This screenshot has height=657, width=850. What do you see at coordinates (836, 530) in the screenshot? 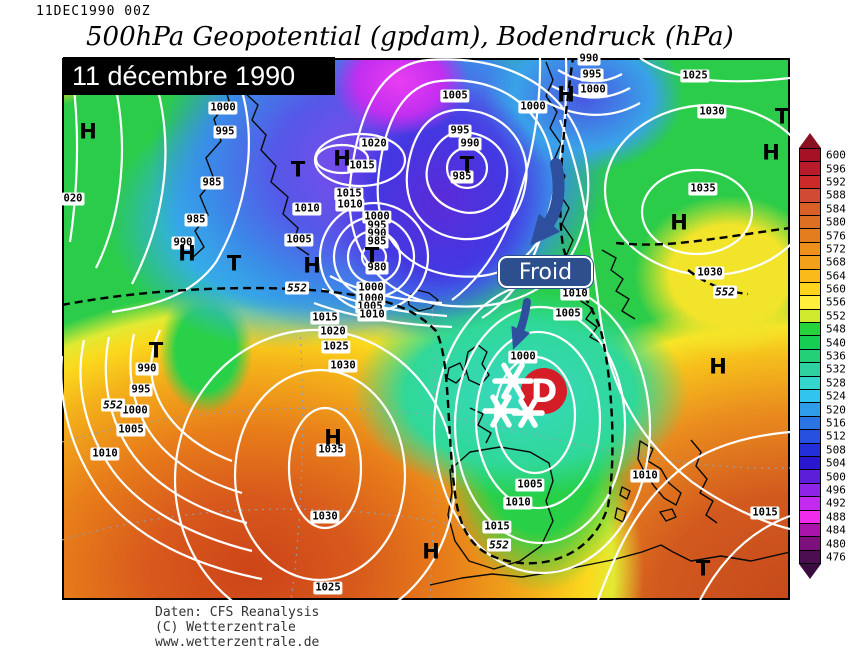
I see `colorbar-value: 484` at bounding box center [836, 530].